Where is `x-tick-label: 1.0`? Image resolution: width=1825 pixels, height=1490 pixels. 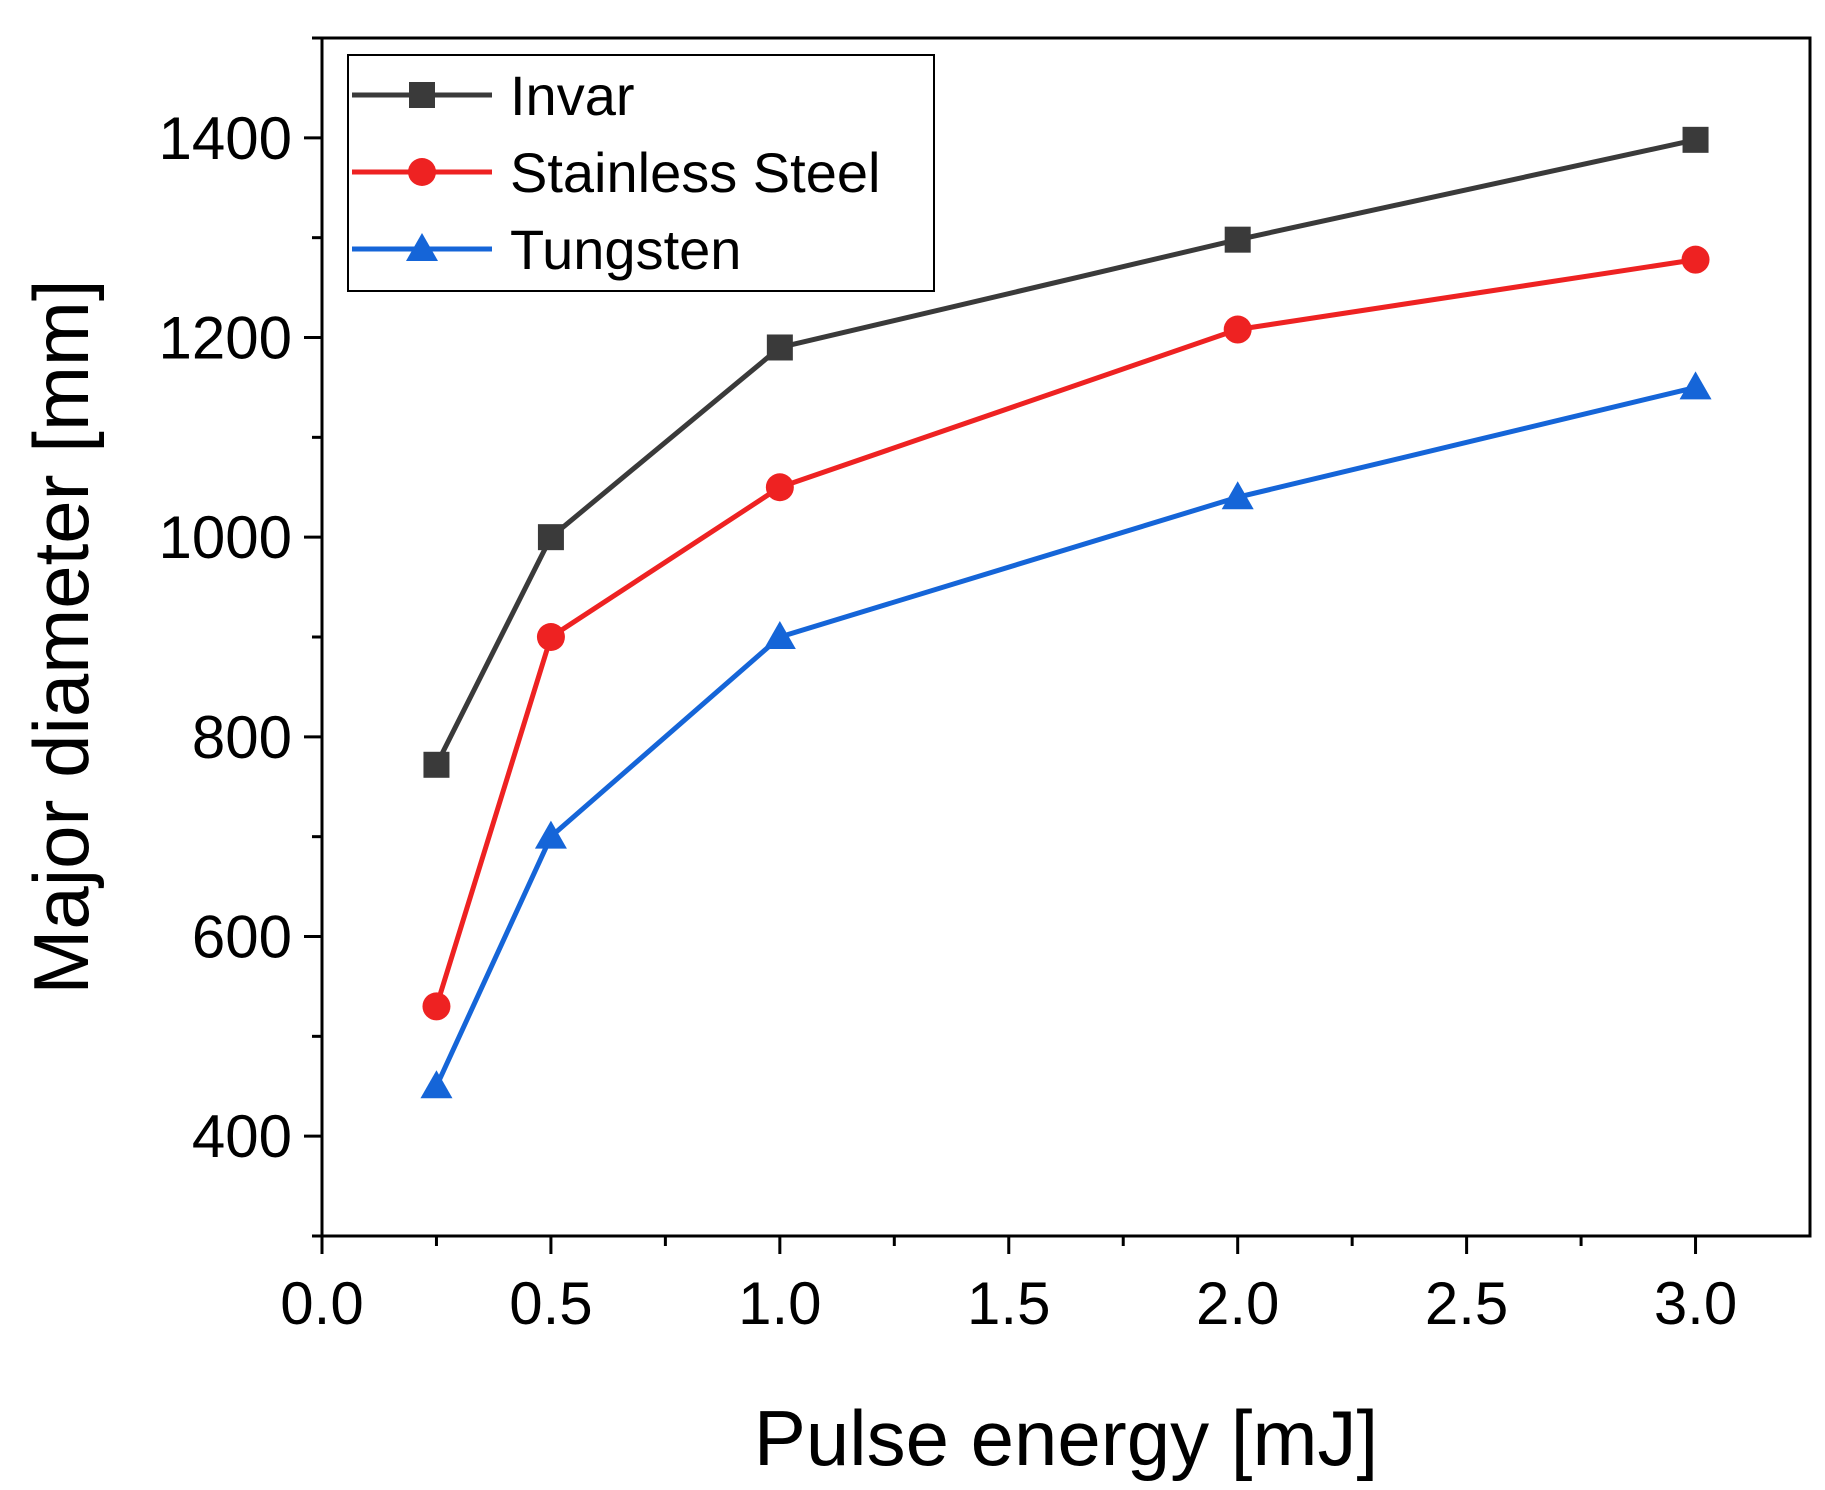 x-tick-label: 1.0 is located at coordinates (779, 1303).